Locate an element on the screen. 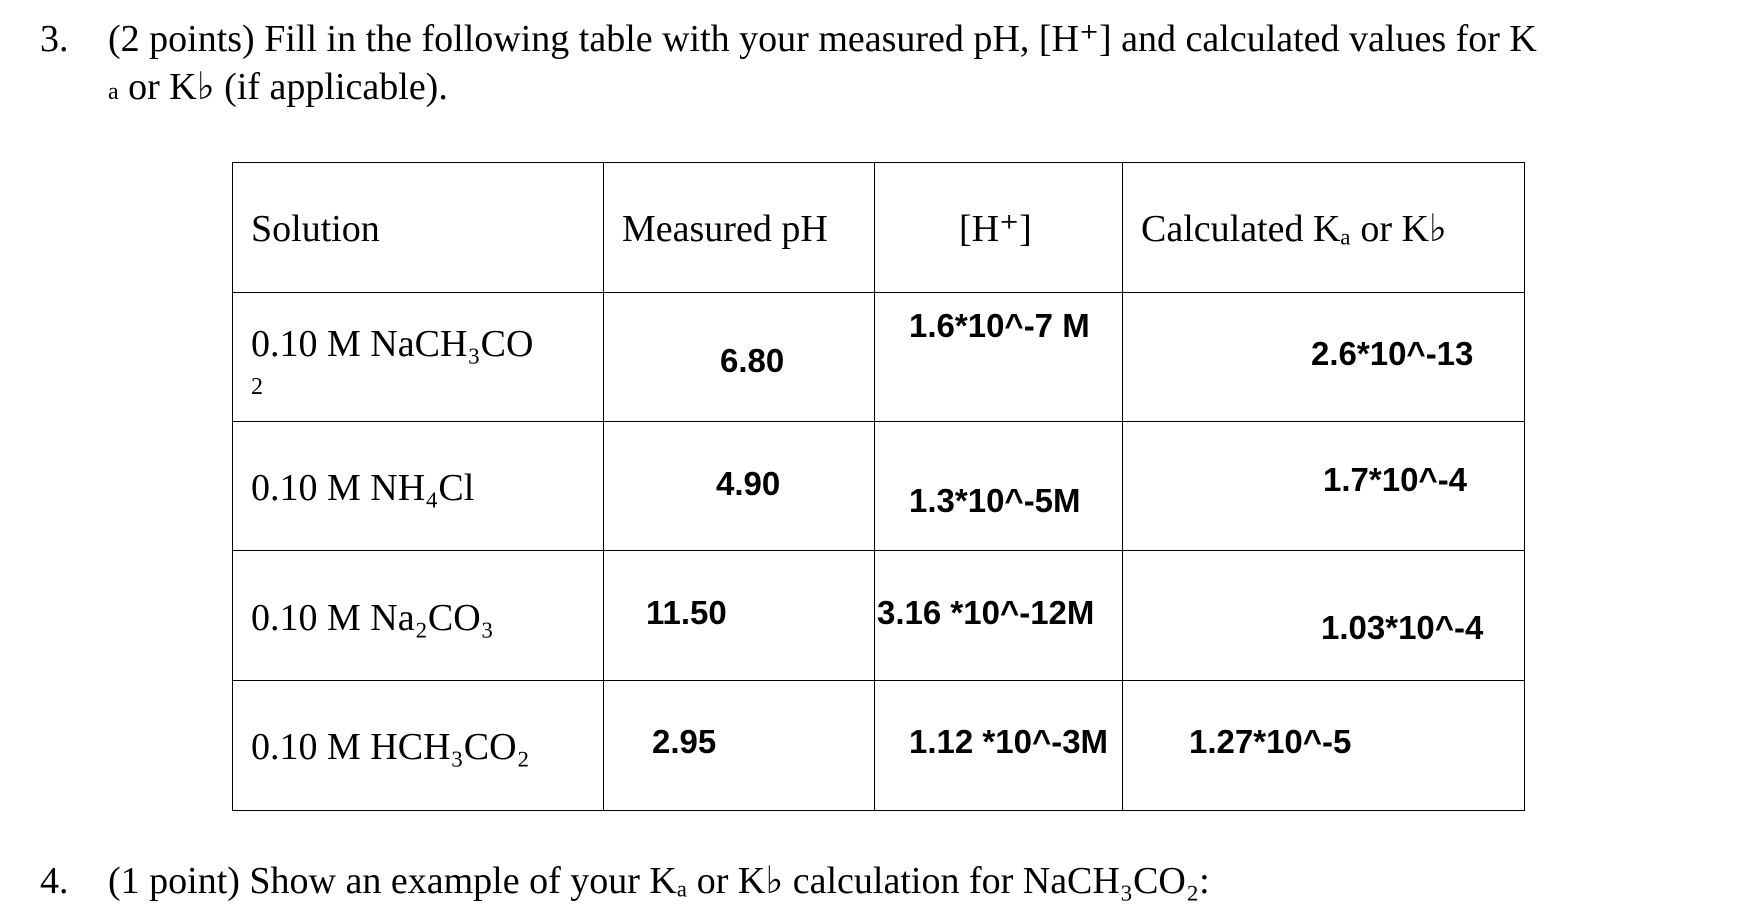 The image size is (1742, 914). k-value: 1.7*10^-4 is located at coordinates (1395, 479).